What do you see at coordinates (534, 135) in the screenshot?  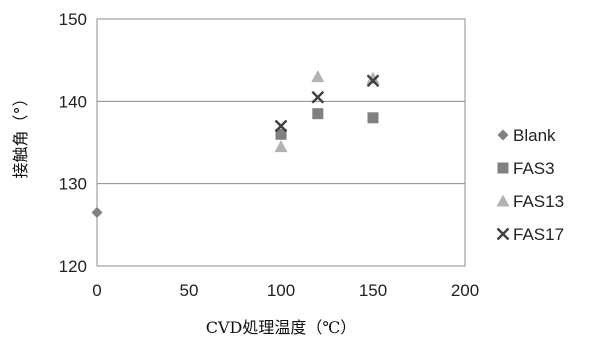 I see `legend-label-blank: Blank` at bounding box center [534, 135].